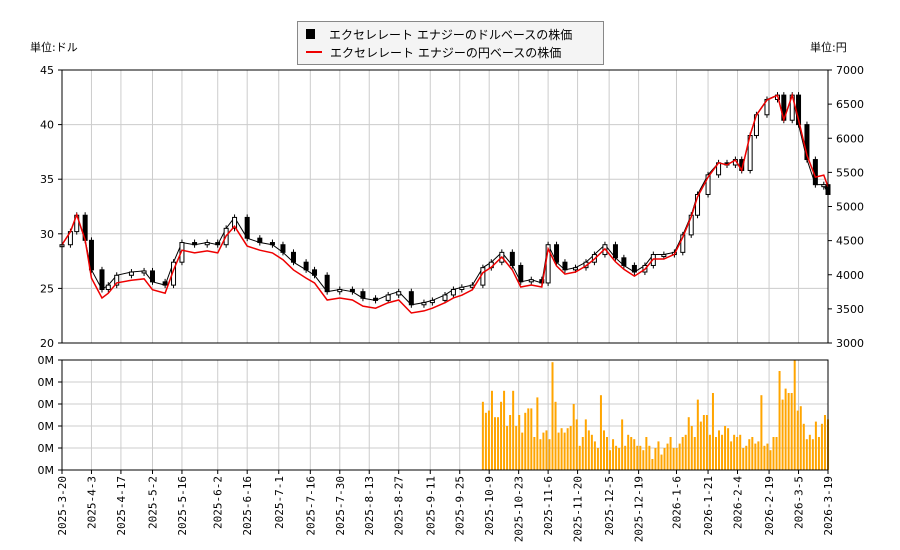 Image resolution: width=900 pixels, height=550 pixels. Describe the element at coordinates (850, 241) in the screenshot. I see `right-y-tick-label: 4500` at that location.